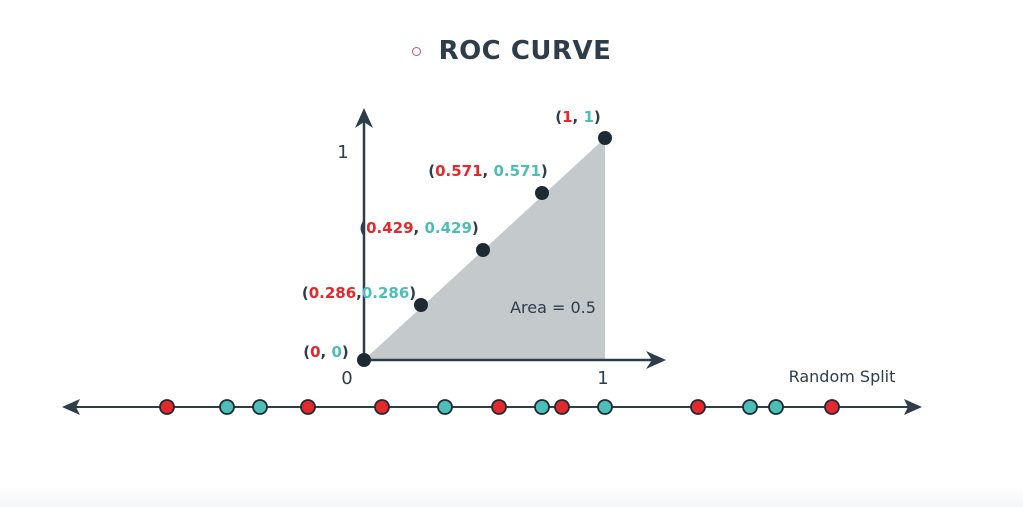 This screenshot has width=1023, height=507. Describe the element at coordinates (602, 378) in the screenshot. I see `x-tick-label: 1` at that location.